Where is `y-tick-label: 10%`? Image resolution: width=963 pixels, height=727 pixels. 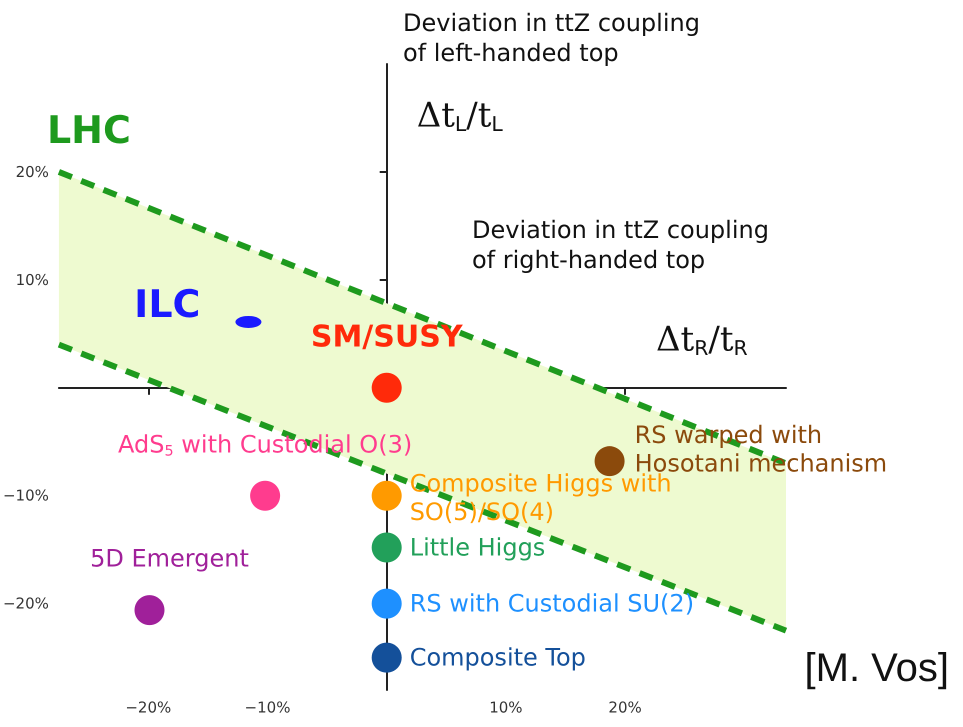
y-tick-label: 10% is located at coordinates (32, 279).